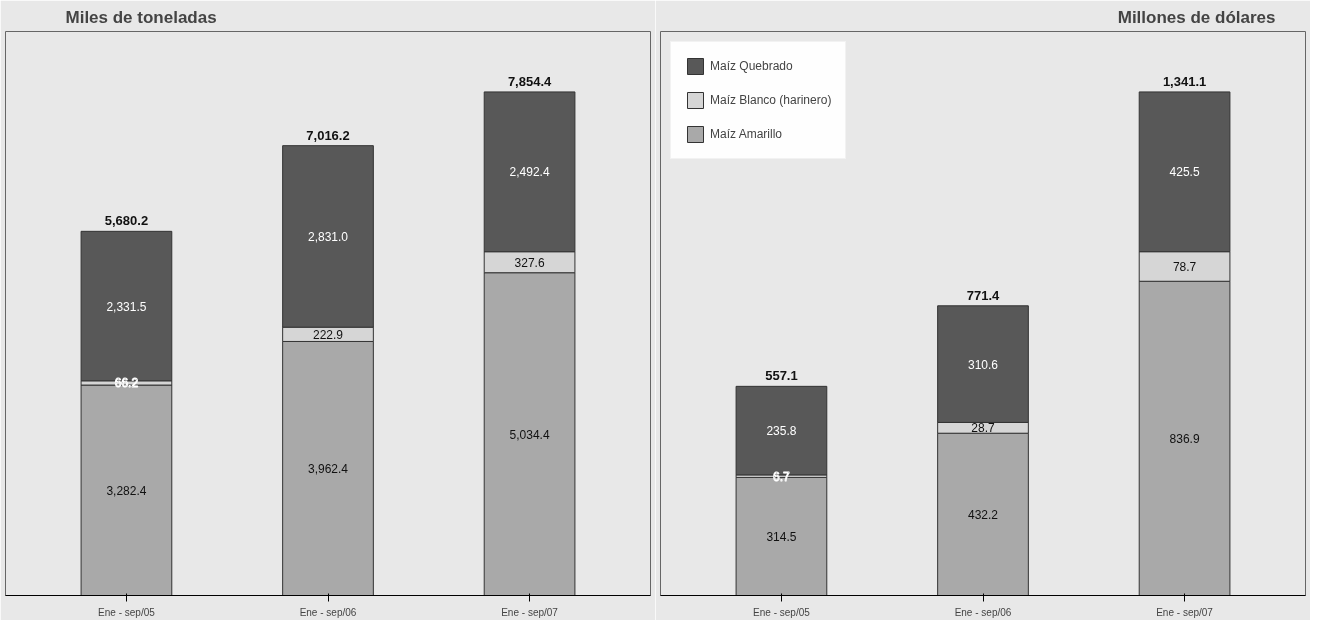 The height and width of the screenshot is (629, 1319). Describe the element at coordinates (983, 514) in the screenshot. I see `data-label: 432.2` at that location.